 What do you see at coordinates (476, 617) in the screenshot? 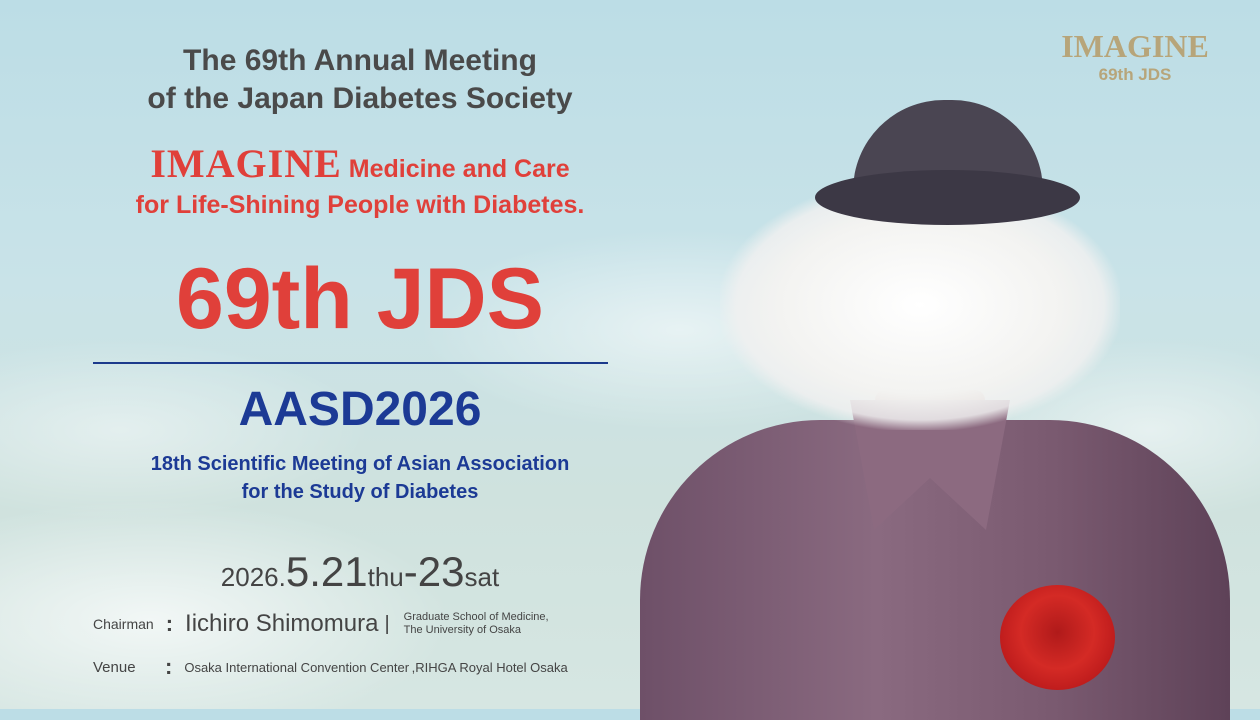
I see `aff-line-1: Graduate School of Medicine,` at bounding box center [476, 617].